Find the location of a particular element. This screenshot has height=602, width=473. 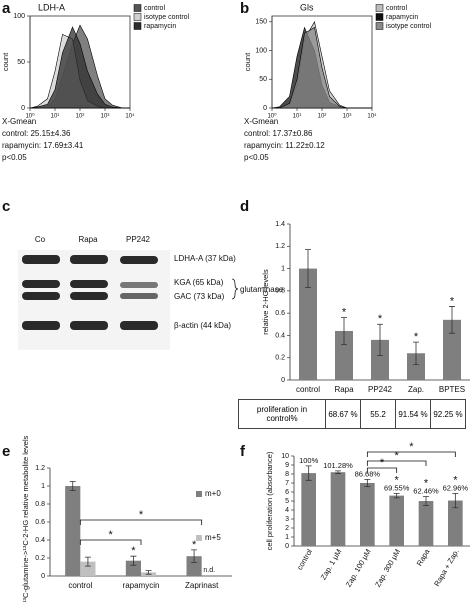

y-axis-label: cell proliferation (absorbance) is located at coordinates (269, 500).